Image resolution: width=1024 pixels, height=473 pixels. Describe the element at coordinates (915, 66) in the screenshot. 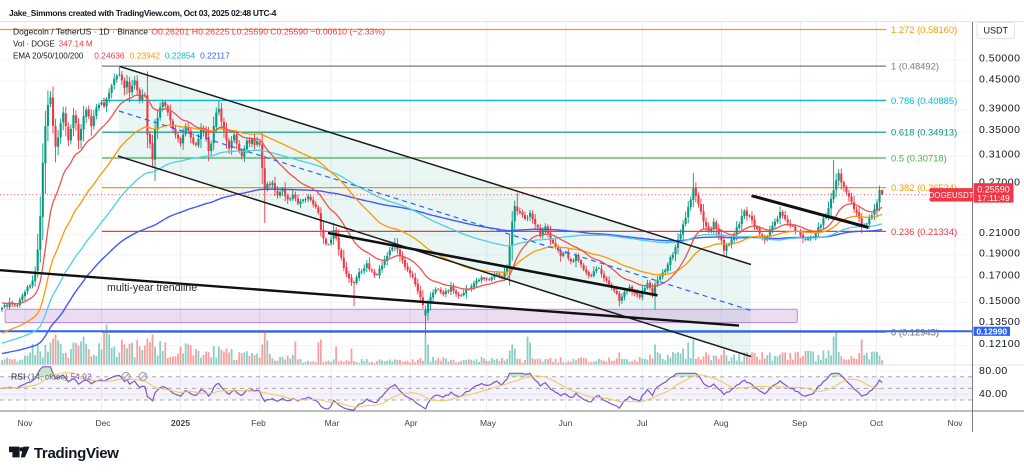

I see `svg-text: 1 (0.48492)` at that location.